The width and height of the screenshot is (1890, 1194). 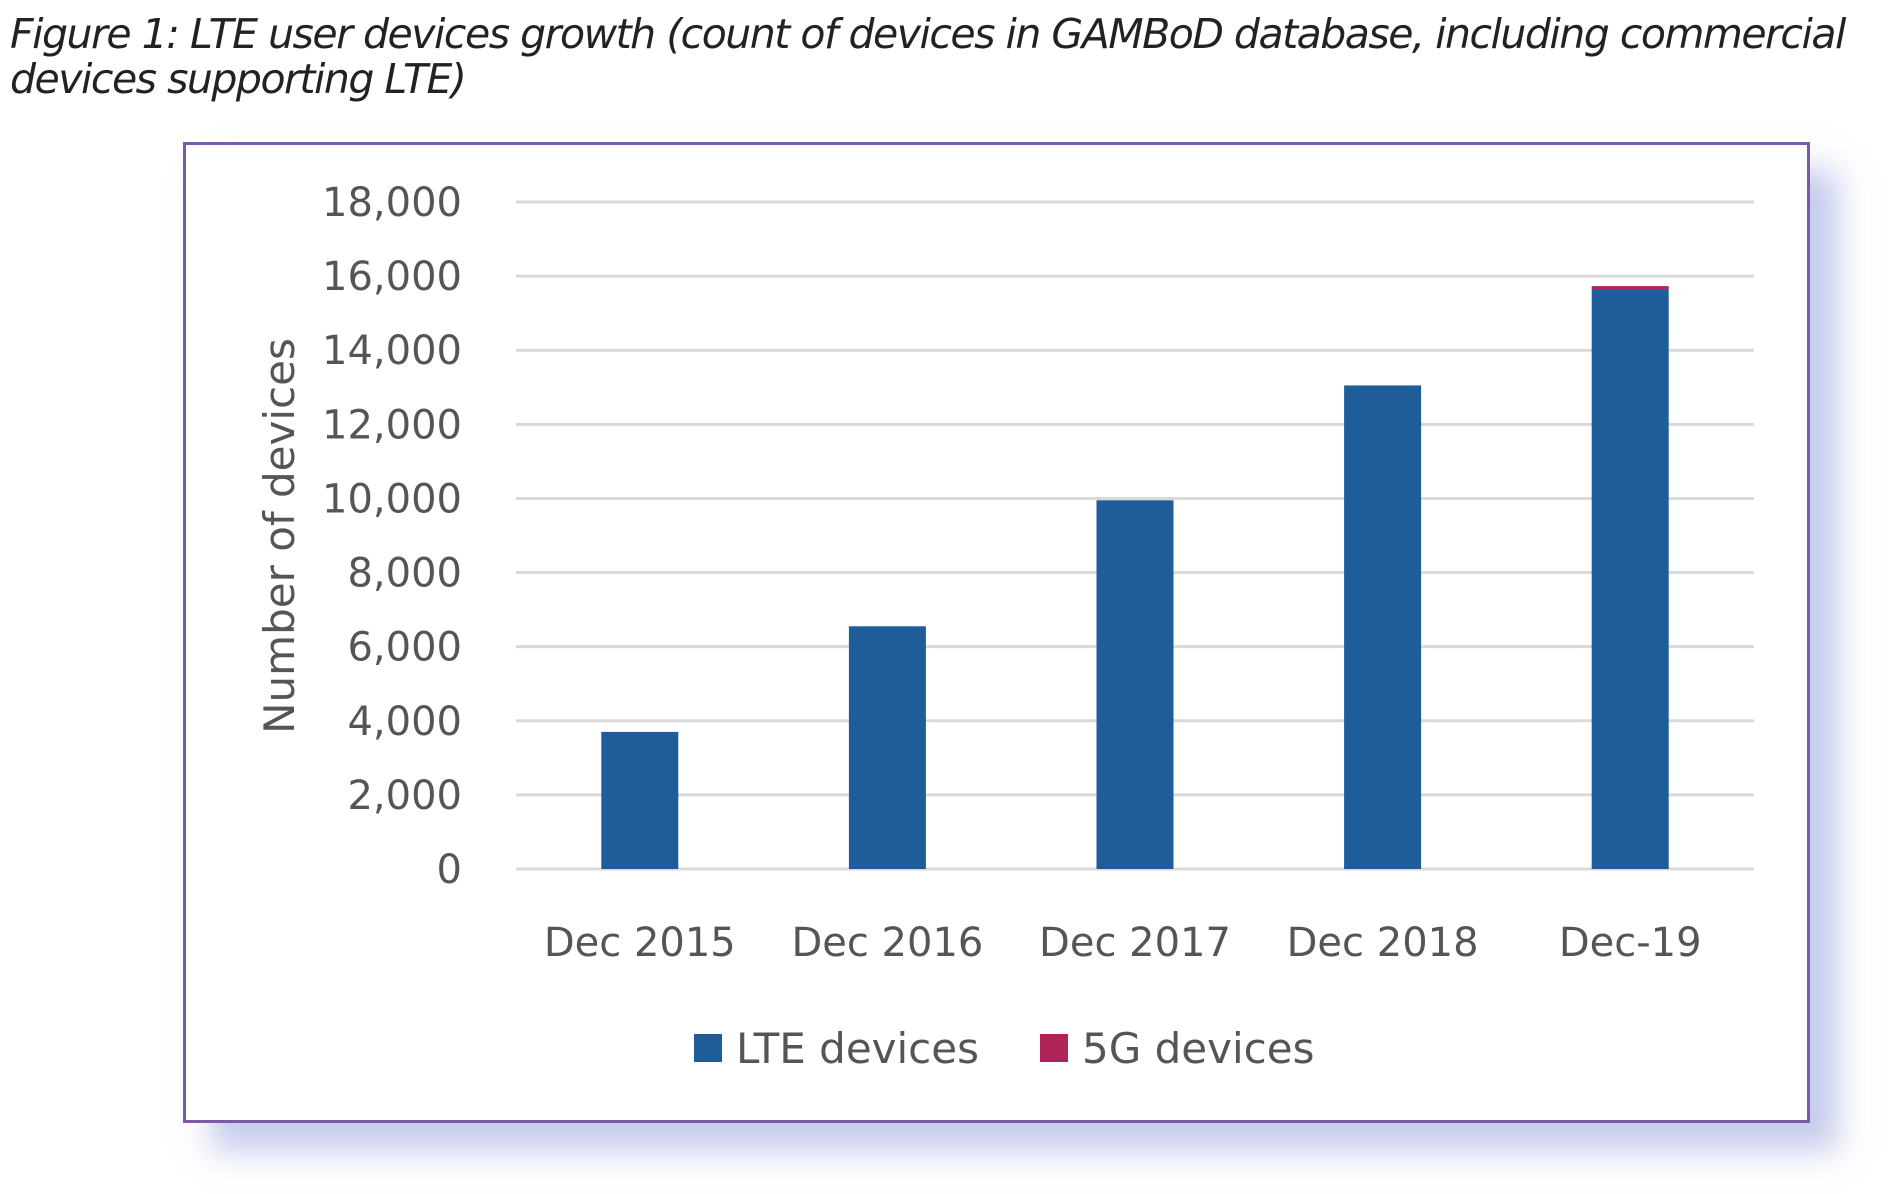 What do you see at coordinates (404, 722) in the screenshot?
I see `y-tick-label: 4,000` at bounding box center [404, 722].